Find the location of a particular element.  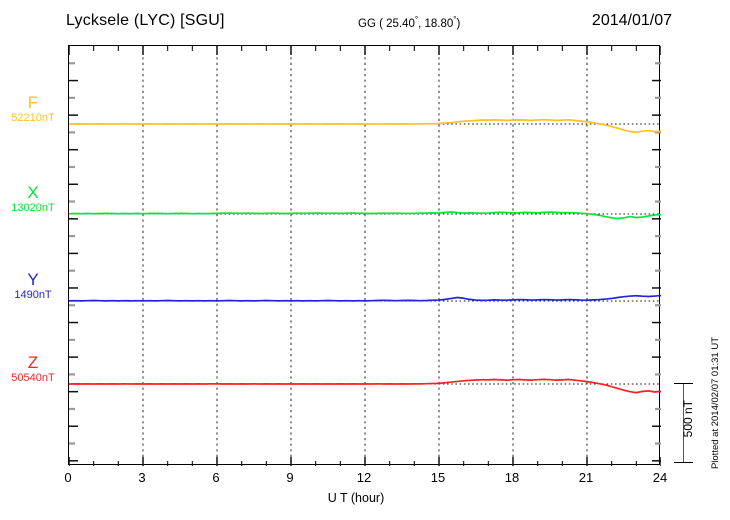

geographic-coordinates: GG ( 25.40°, 18.80°) is located at coordinates (409, 22).